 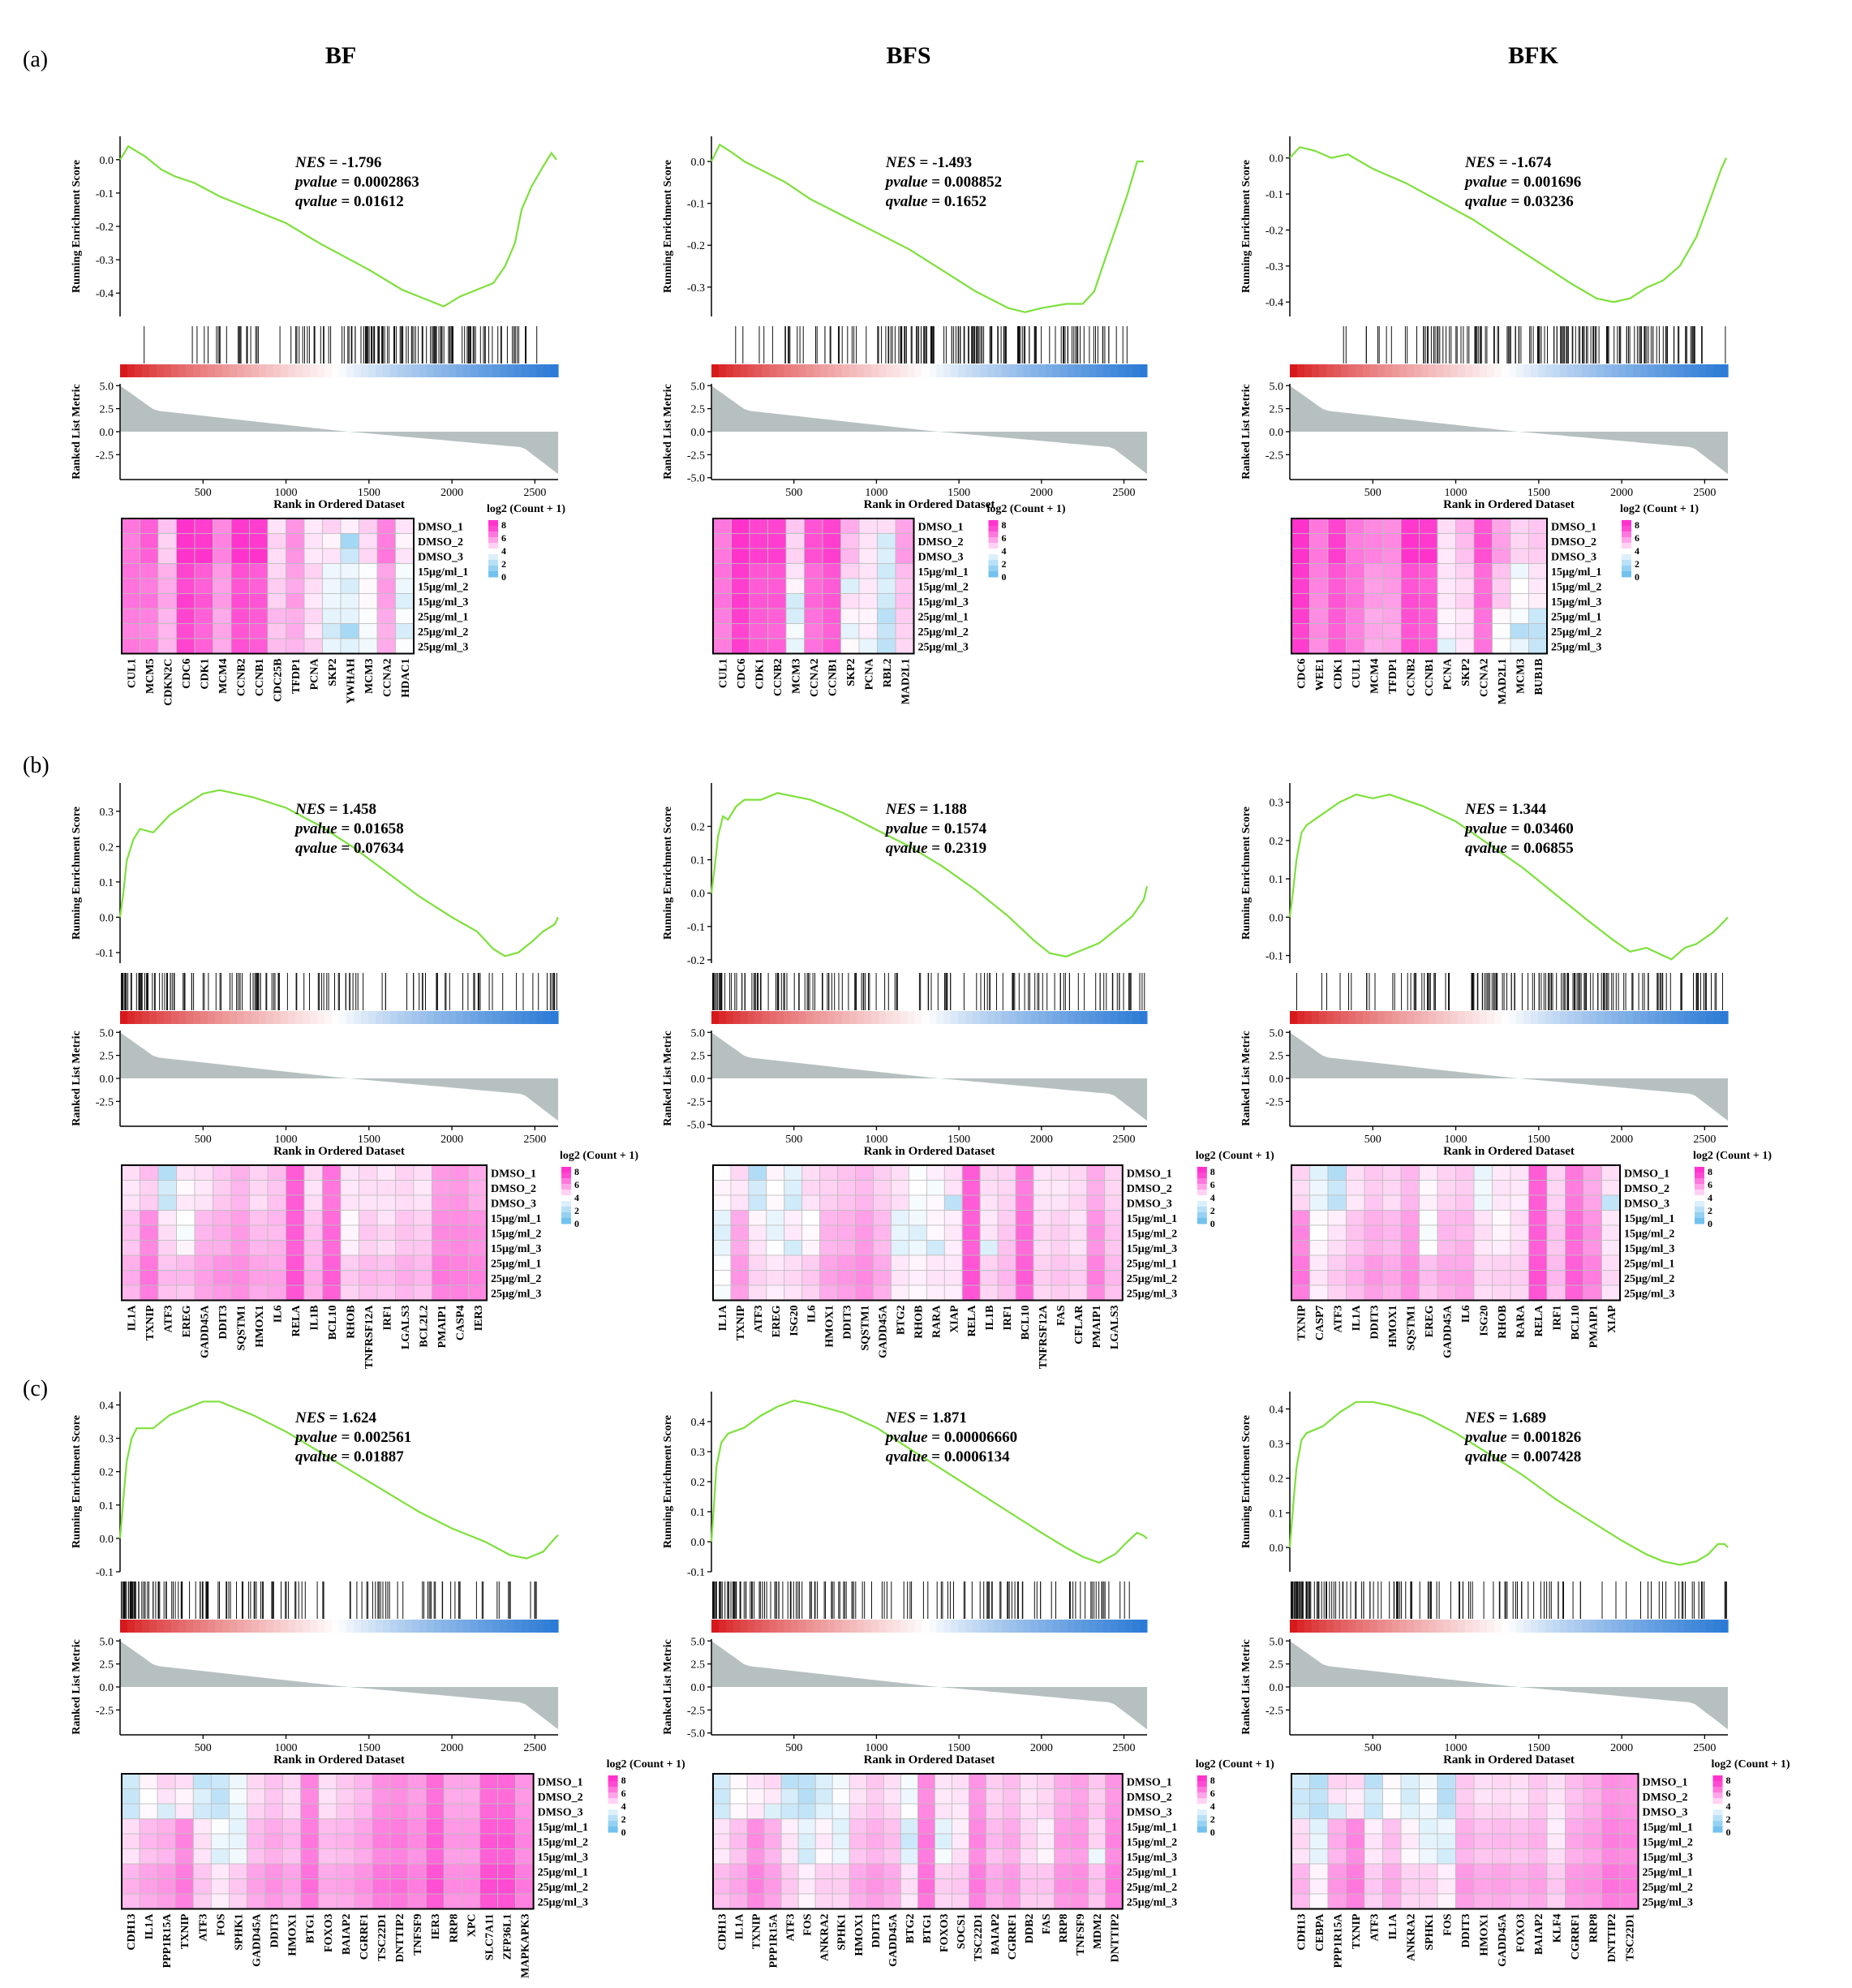 What do you see at coordinates (696, 246) in the screenshot?
I see `es-tick-label: -0.2` at bounding box center [696, 246].